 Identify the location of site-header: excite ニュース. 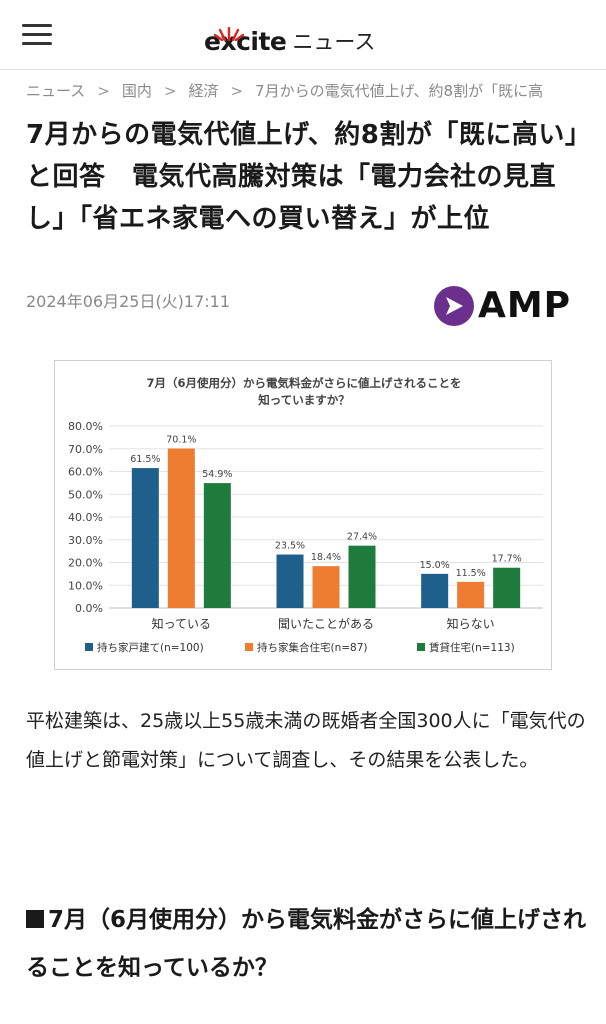
(303, 35).